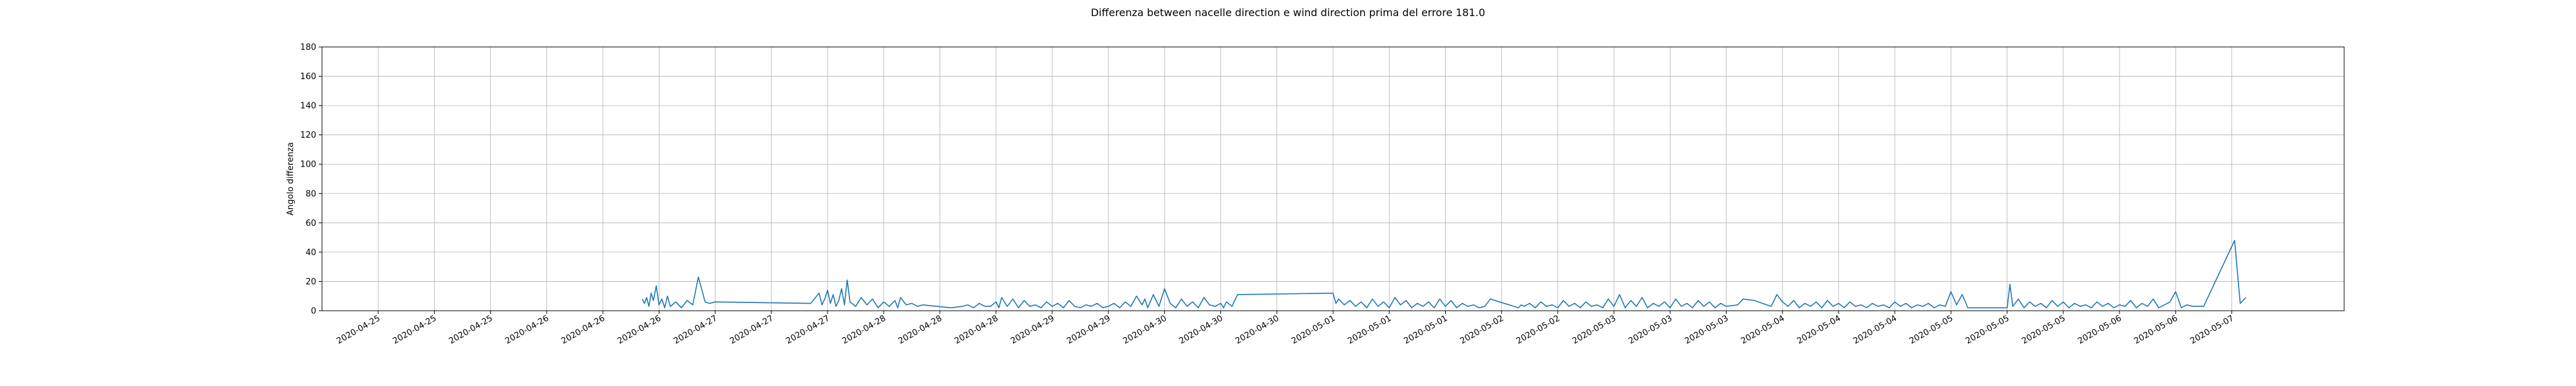 This screenshot has width=2576, height=386. What do you see at coordinates (308, 48) in the screenshot?
I see `y-tick-label: 180` at bounding box center [308, 48].